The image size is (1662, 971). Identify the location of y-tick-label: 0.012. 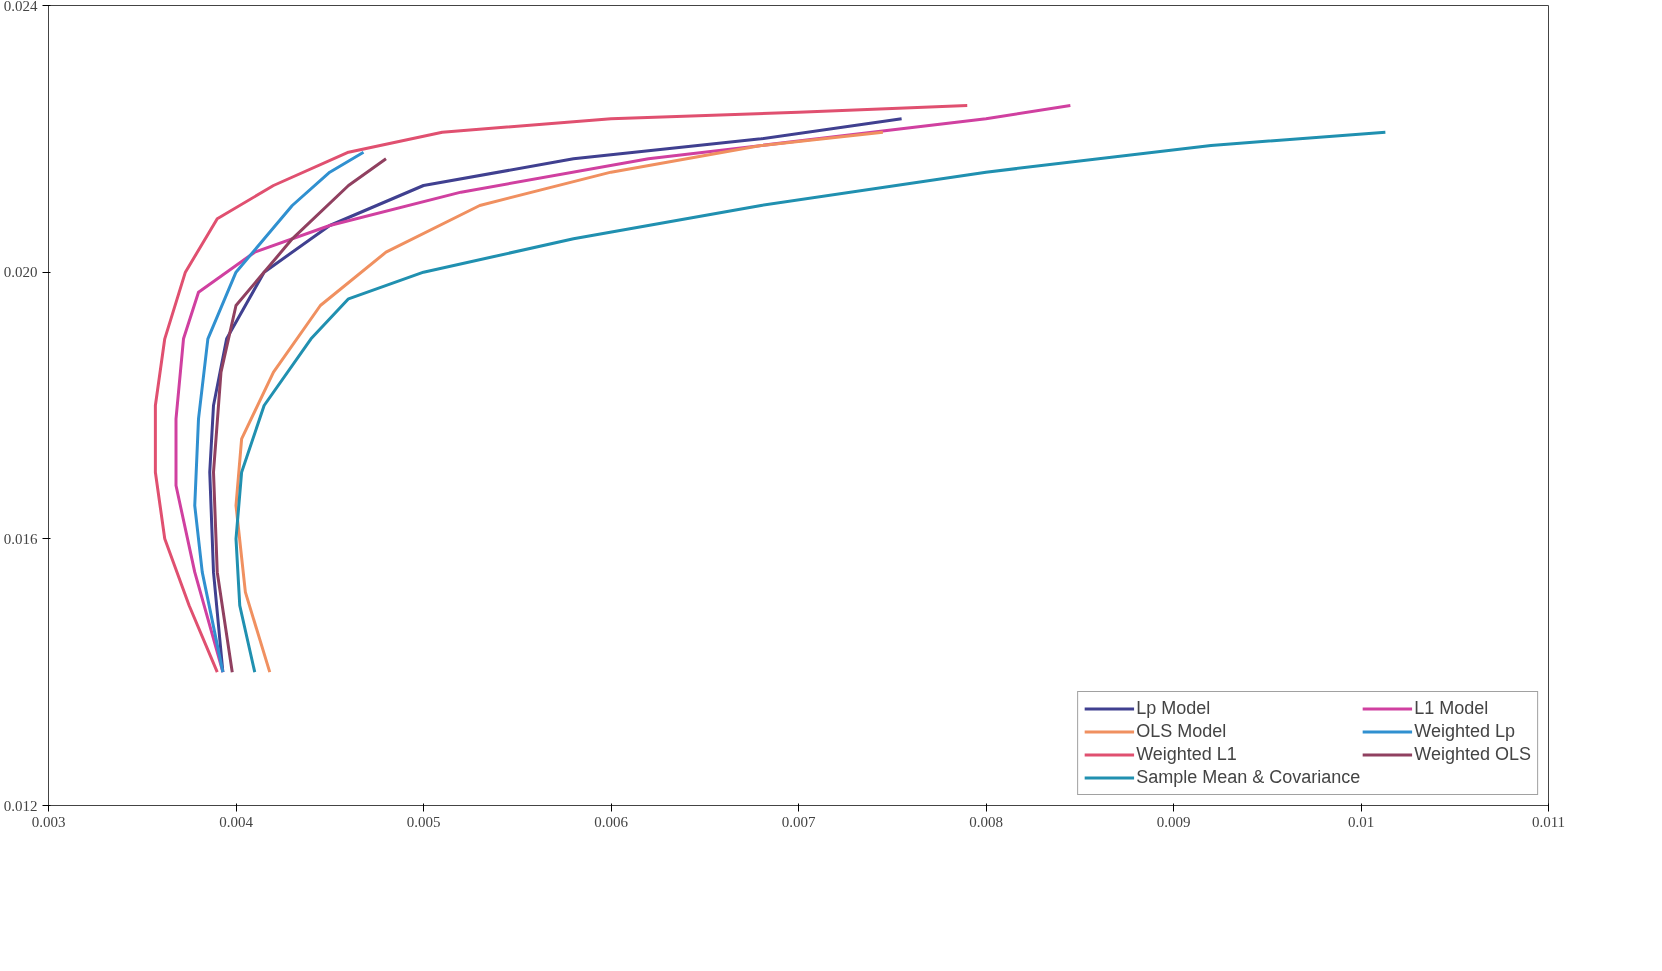
(20, 805).